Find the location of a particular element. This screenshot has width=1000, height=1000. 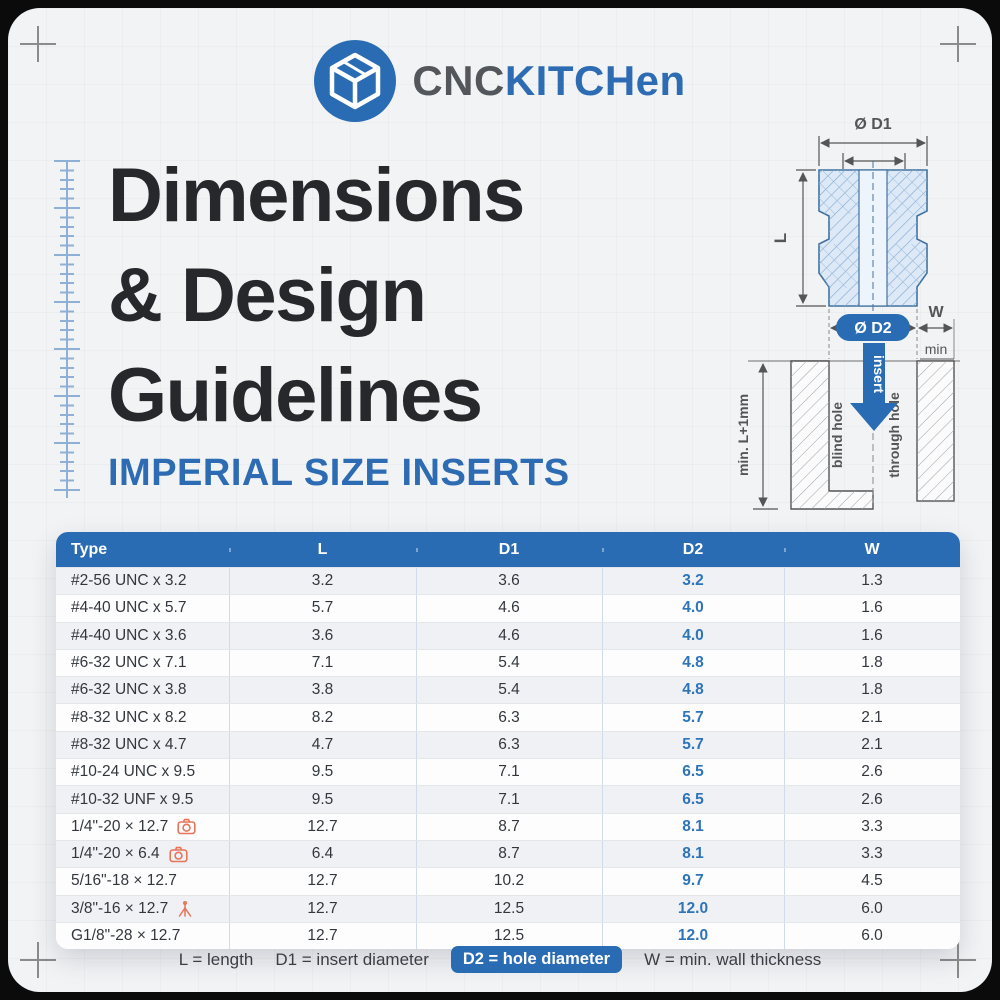

d1-dimension-label: Ø D1 is located at coordinates (872, 124).